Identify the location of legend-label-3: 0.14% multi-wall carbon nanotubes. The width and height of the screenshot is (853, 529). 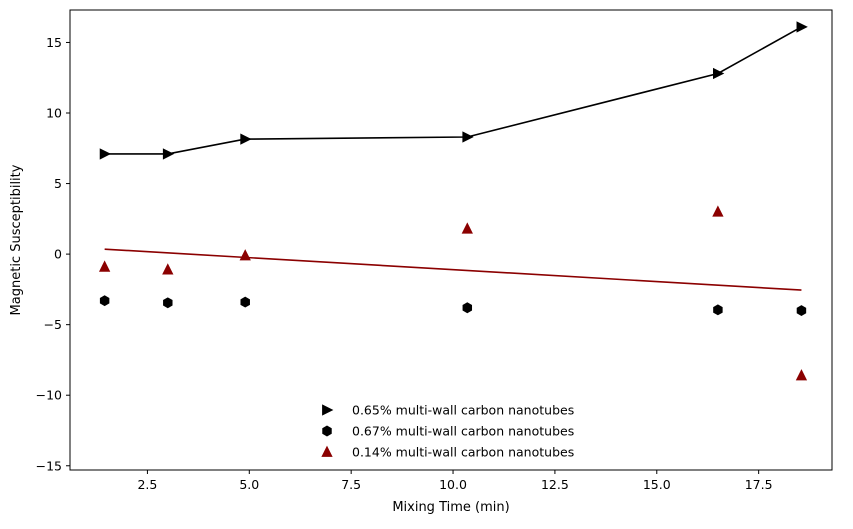
(463, 452).